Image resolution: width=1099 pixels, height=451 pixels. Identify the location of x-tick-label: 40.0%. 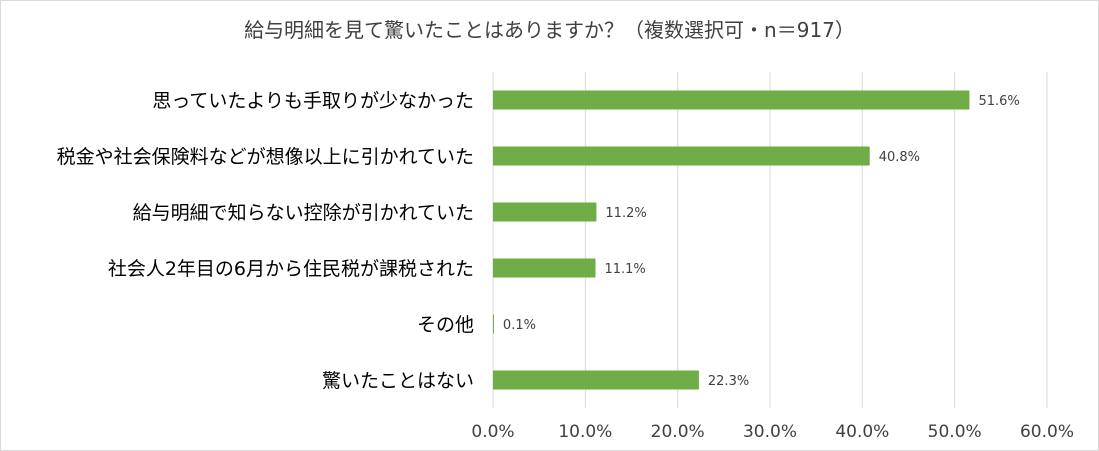
(862, 432).